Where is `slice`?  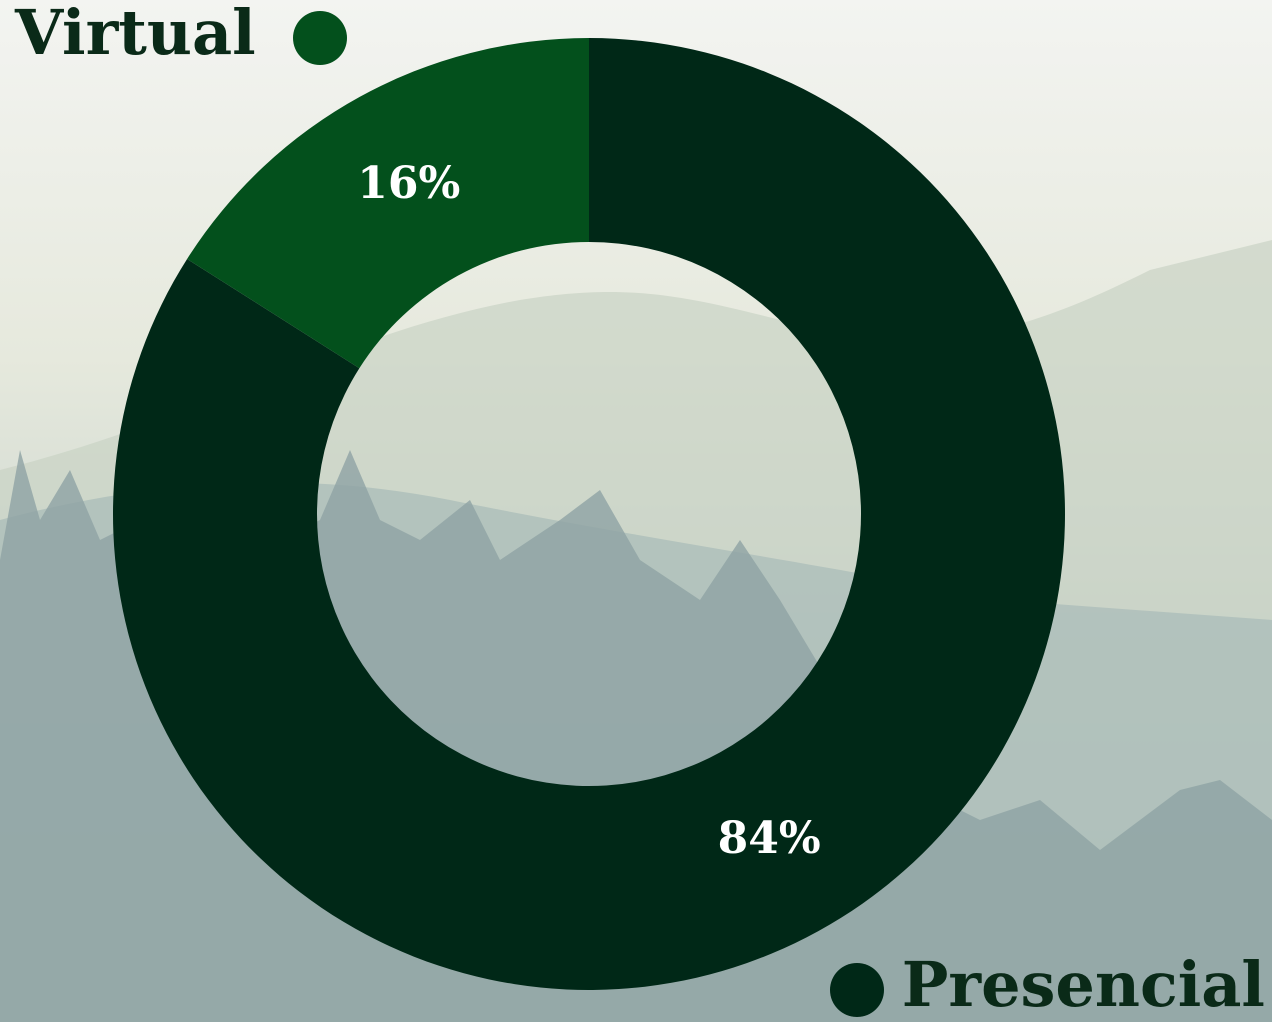
slice is located at coordinates (388, 203).